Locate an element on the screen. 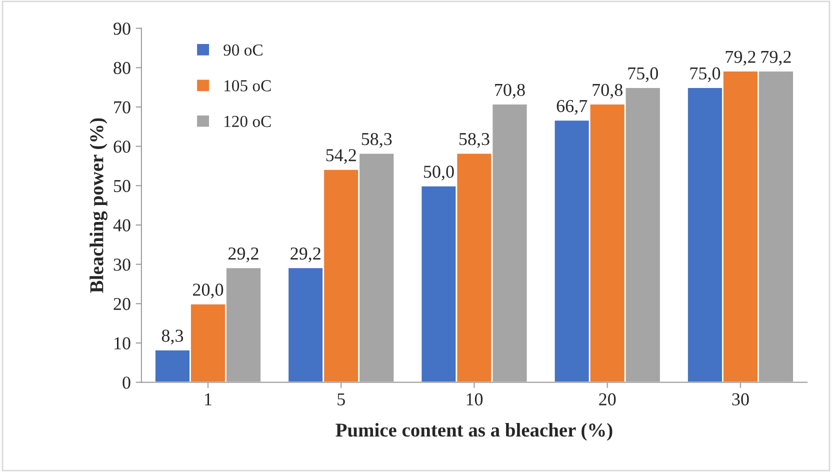 This screenshot has height=472, width=832. x-tick-label: 30 is located at coordinates (740, 399).